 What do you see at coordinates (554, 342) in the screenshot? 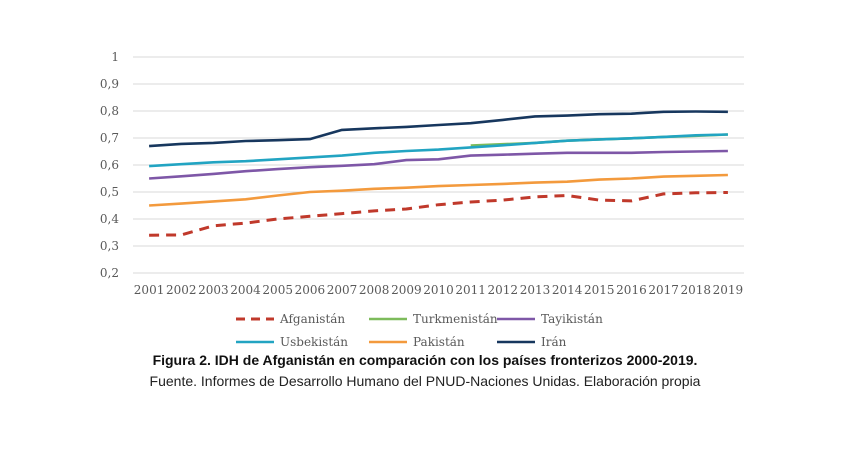
I see `legend-label-iran: Irán` at bounding box center [554, 342].